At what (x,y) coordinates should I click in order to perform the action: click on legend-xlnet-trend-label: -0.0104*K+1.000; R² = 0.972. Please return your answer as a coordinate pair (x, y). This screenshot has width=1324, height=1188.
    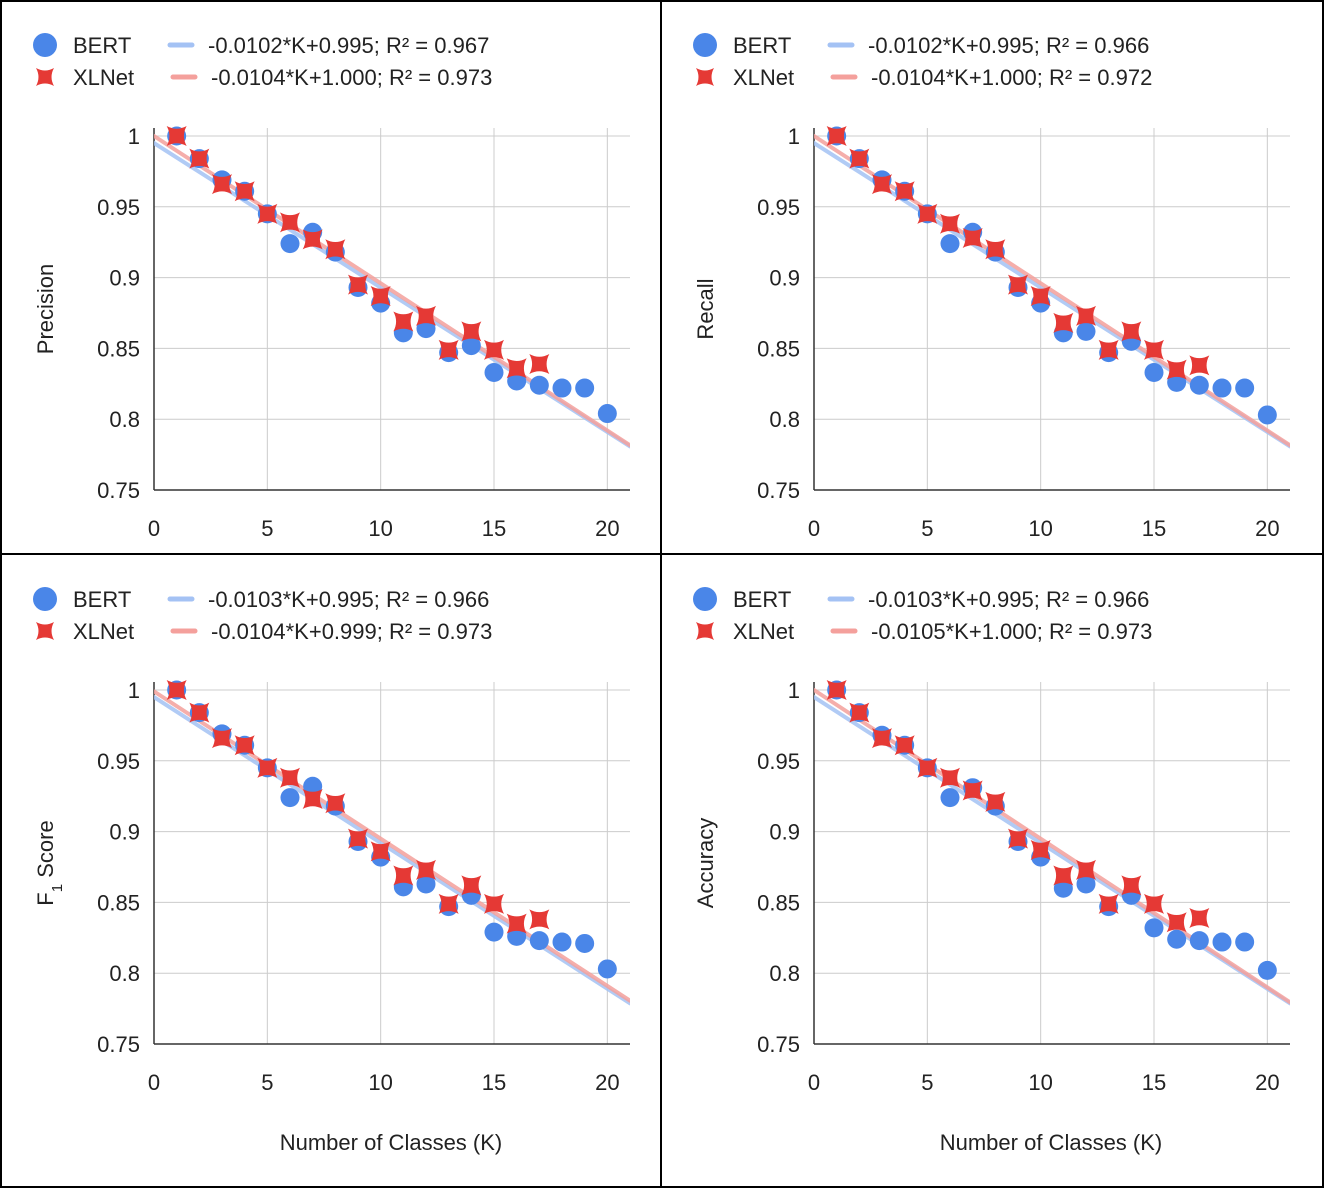
    Looking at the image, I should click on (1011, 77).